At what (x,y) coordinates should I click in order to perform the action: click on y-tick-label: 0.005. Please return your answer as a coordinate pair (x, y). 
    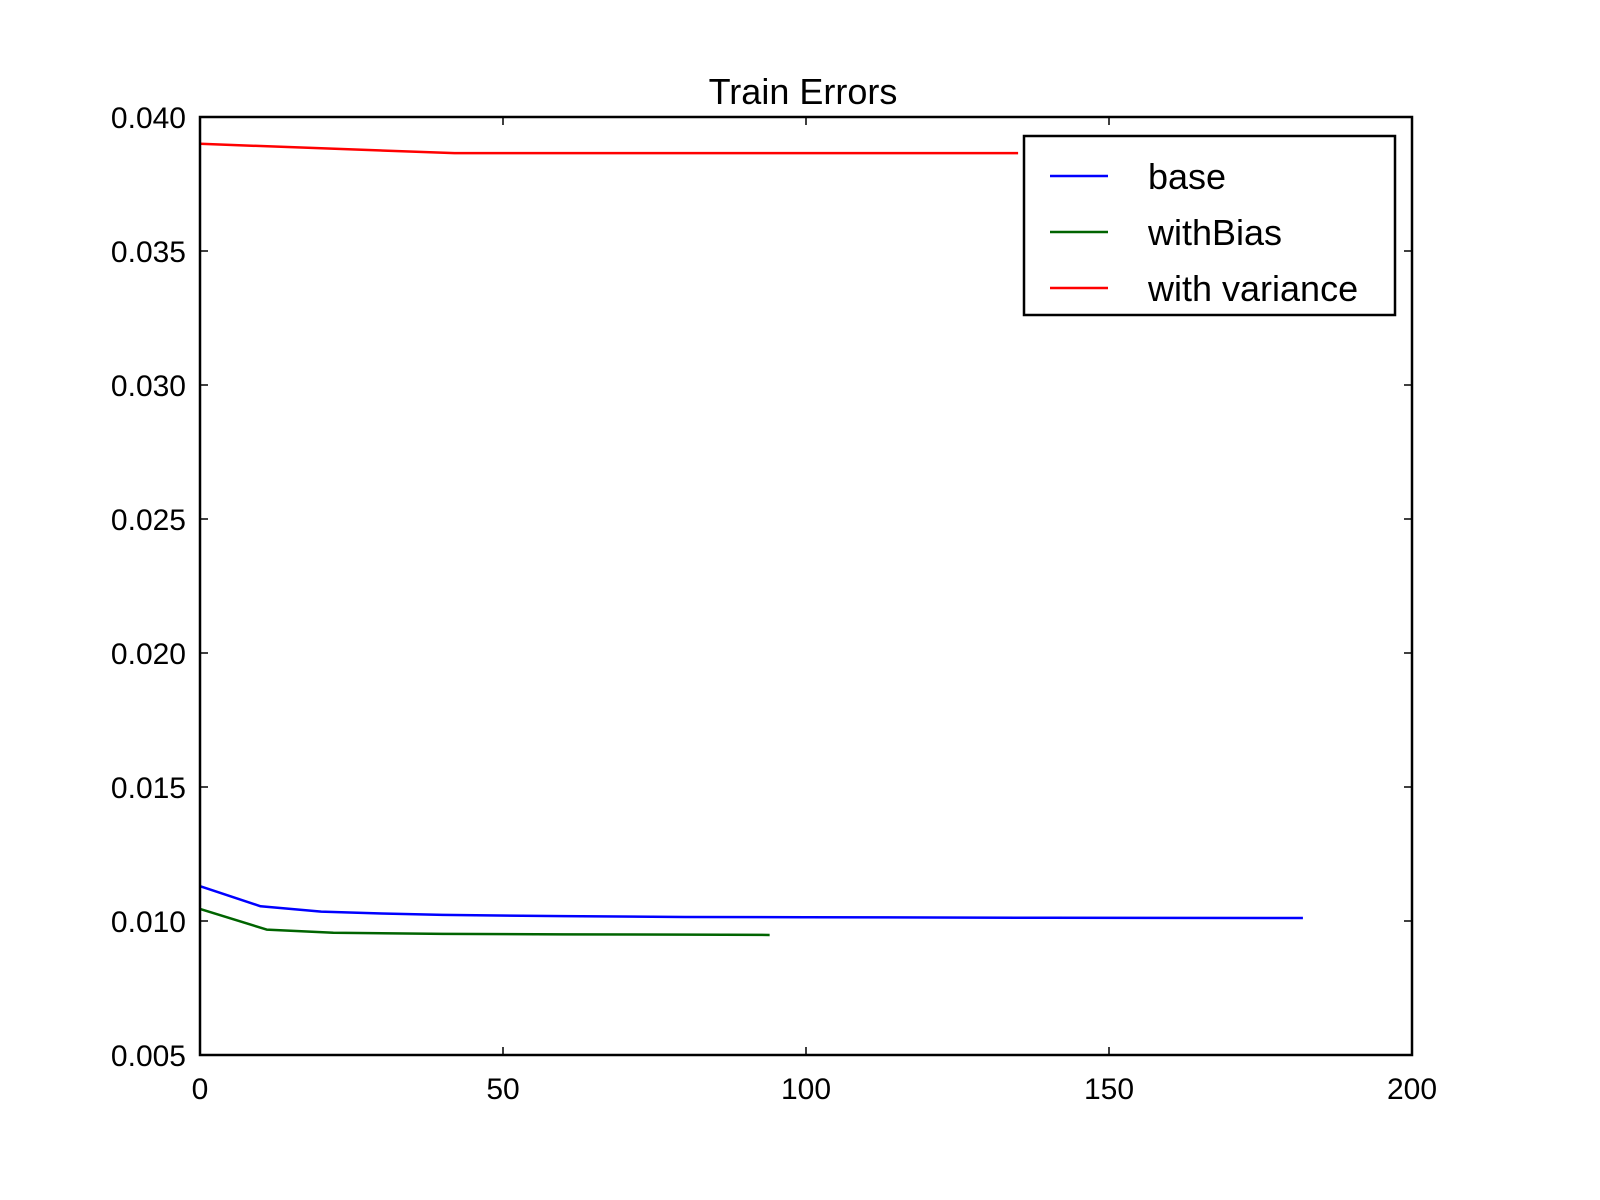
    Looking at the image, I should click on (148, 1056).